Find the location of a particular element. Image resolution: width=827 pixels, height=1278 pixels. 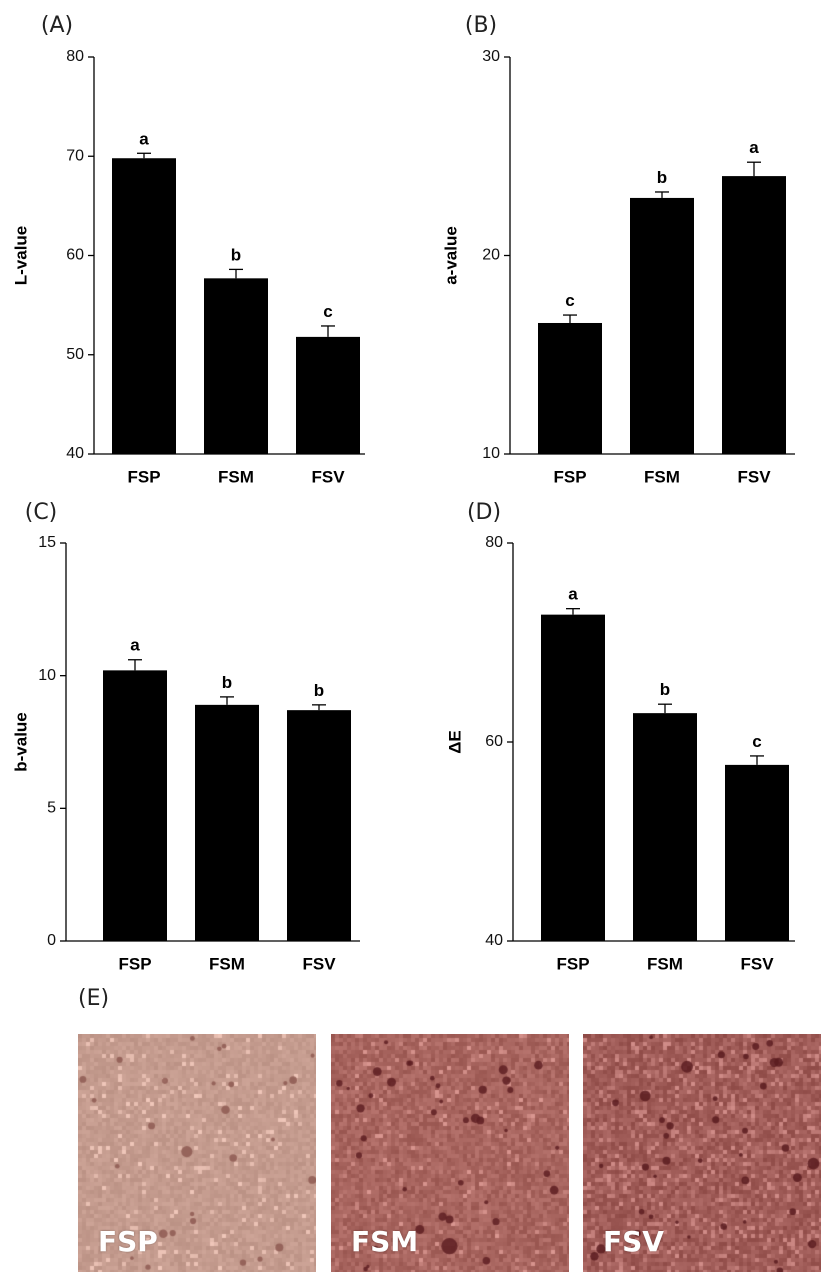

photo-fsp-texture is located at coordinates (197, 1153).